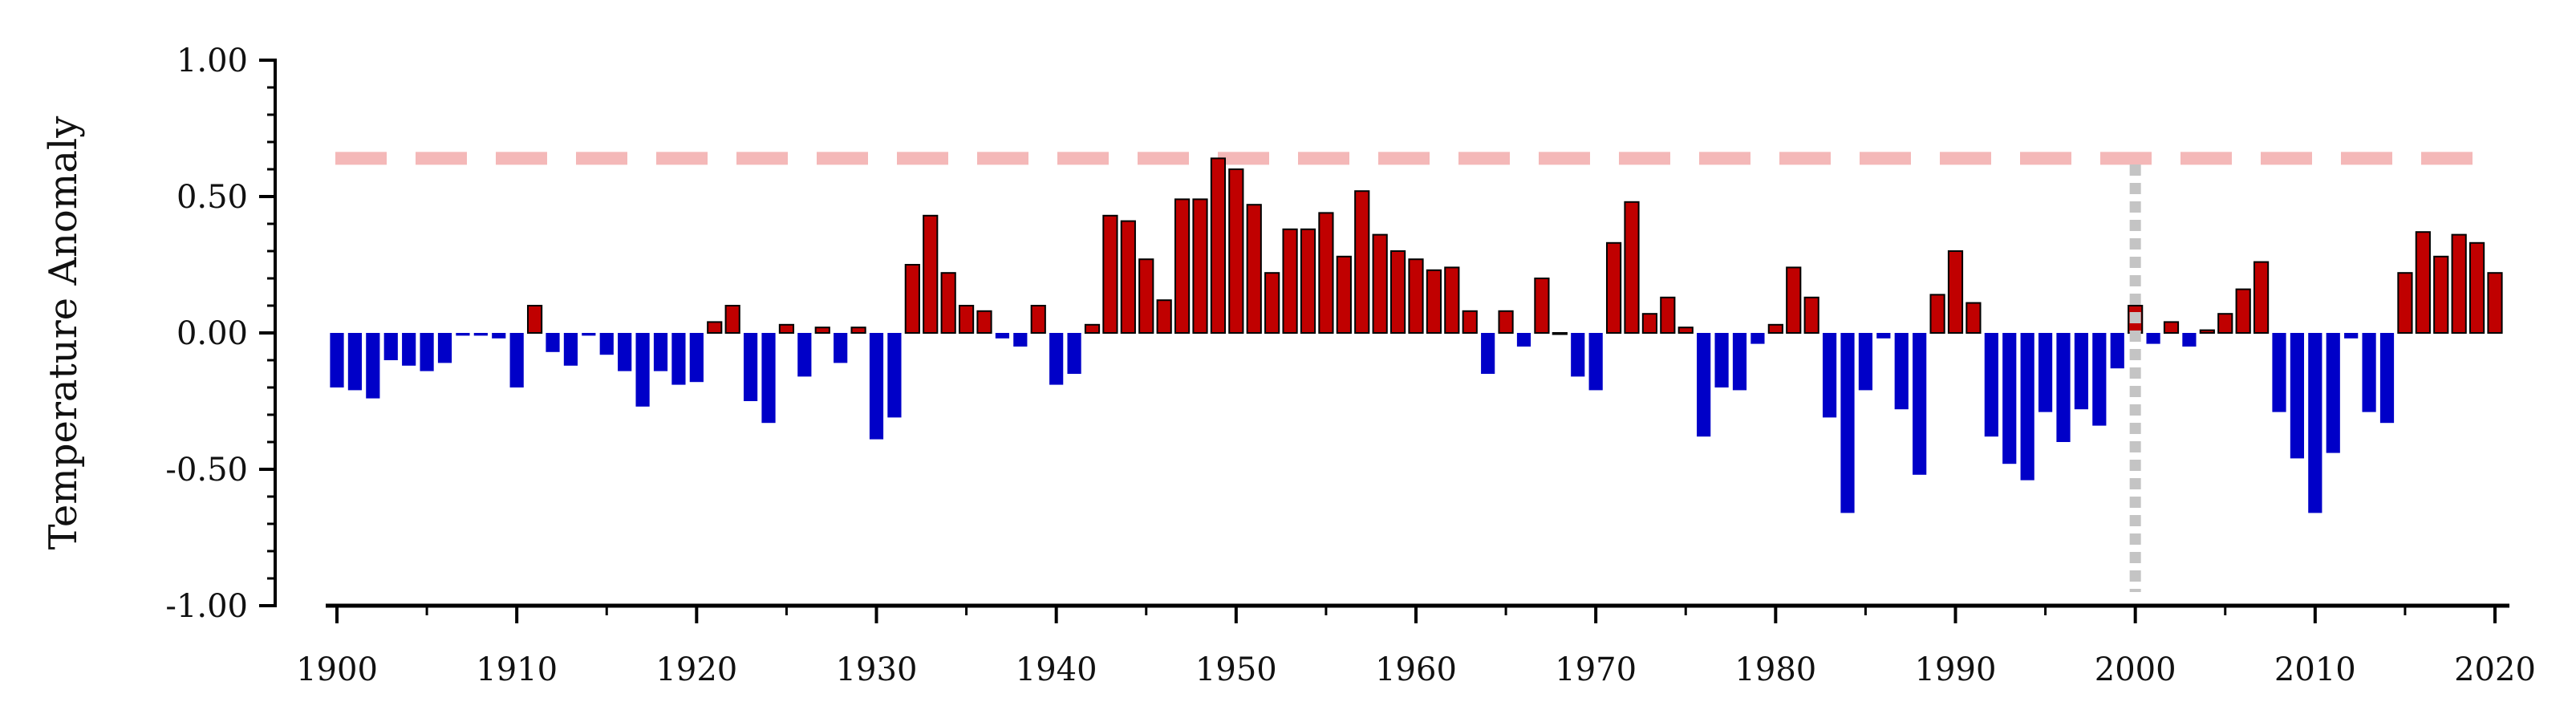 Image resolution: width=2576 pixels, height=722 pixels. What do you see at coordinates (212, 197) in the screenshot?
I see `y-tick-label: 0.50` at bounding box center [212, 197].